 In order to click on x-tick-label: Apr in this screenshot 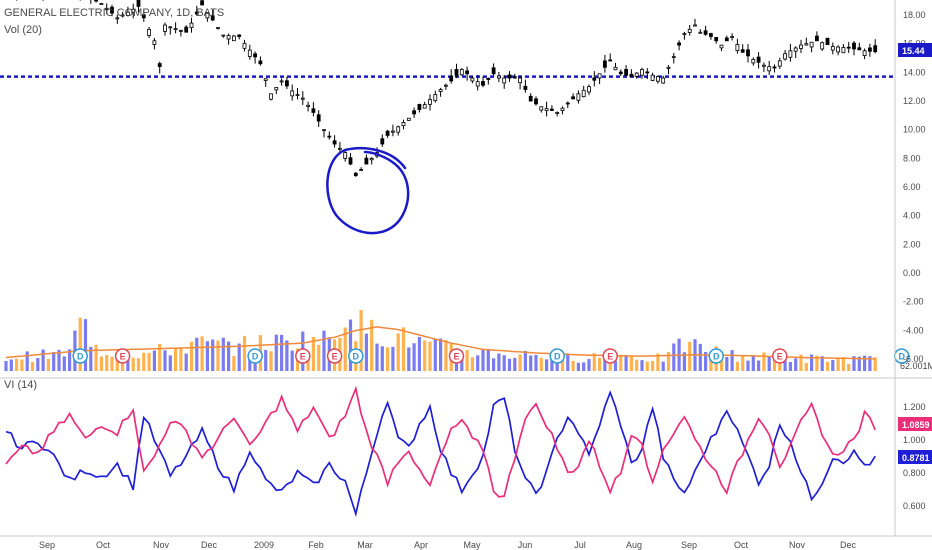, I will do `click(421, 545)`.